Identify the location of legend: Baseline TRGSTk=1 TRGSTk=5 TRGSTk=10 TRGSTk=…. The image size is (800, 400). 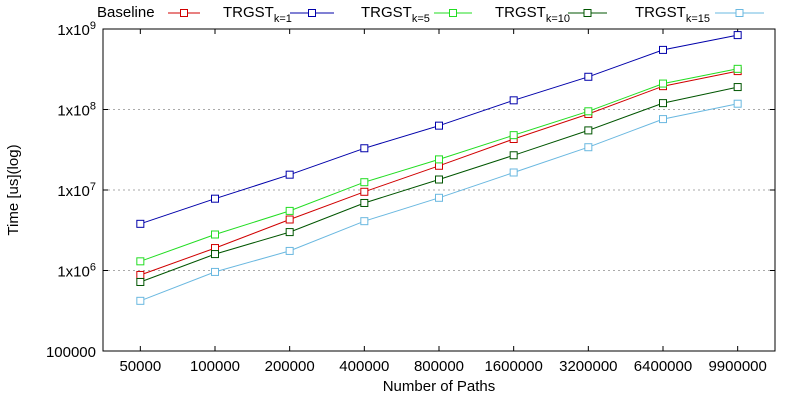
(430, 14).